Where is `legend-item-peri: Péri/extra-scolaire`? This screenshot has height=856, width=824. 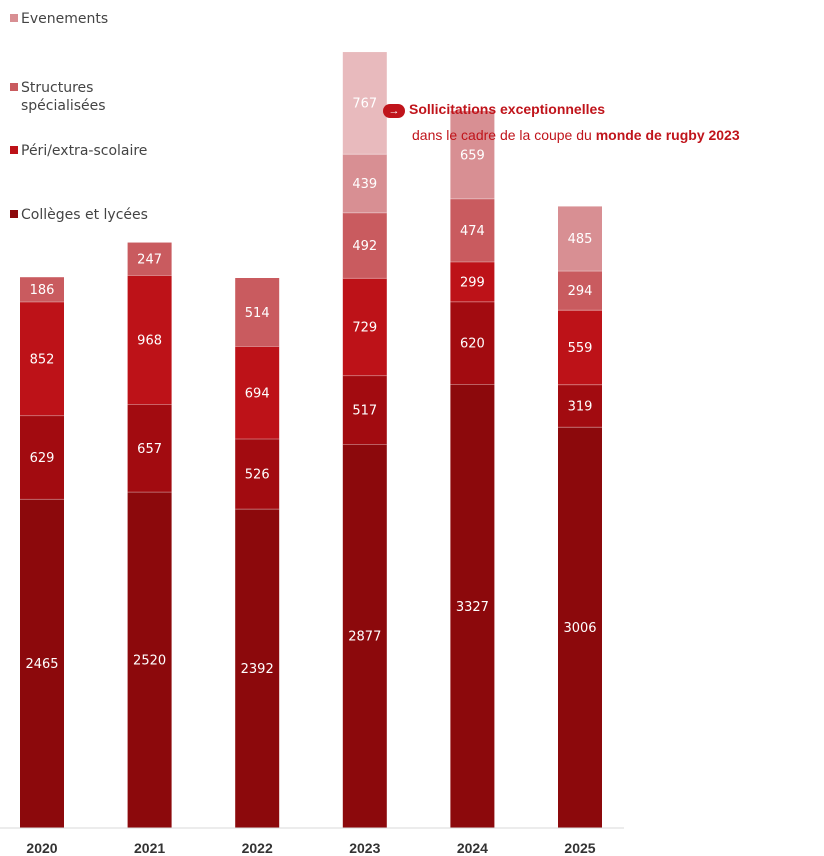
legend-item-peri: Péri/extra-scolaire is located at coordinates (78, 151).